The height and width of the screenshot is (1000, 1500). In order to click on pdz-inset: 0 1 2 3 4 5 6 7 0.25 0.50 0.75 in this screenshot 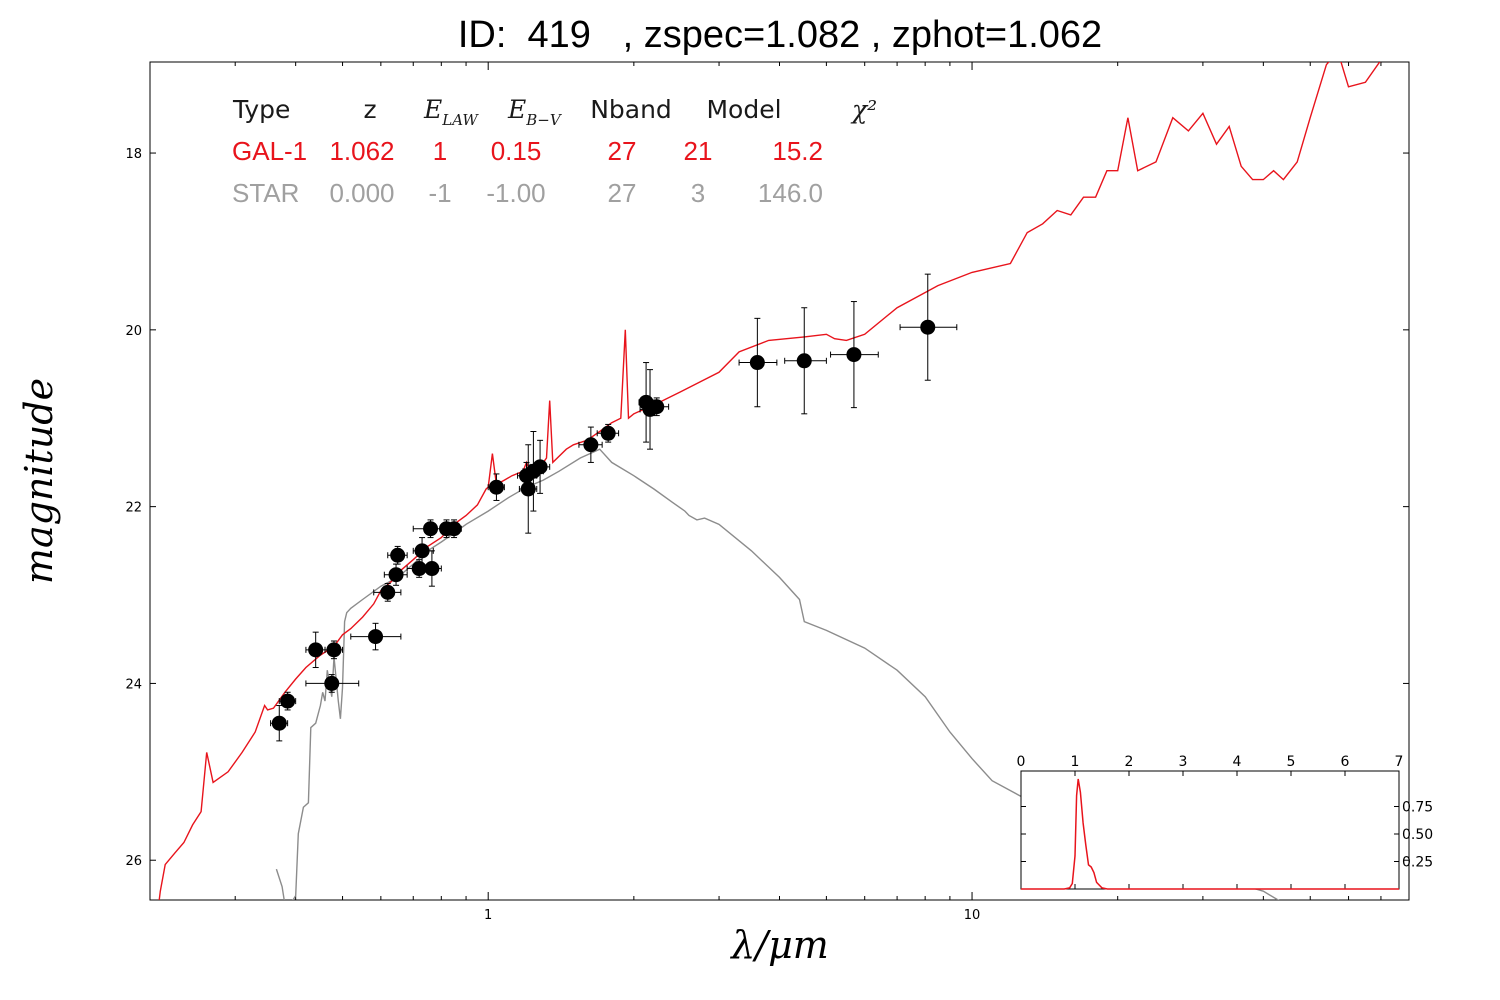, I will do `click(1225, 822)`.